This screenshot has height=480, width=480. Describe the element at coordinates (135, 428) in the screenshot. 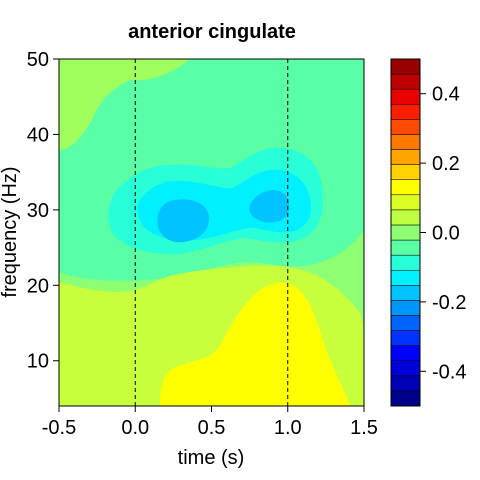

I see `x-tick-label: 0.0` at that location.